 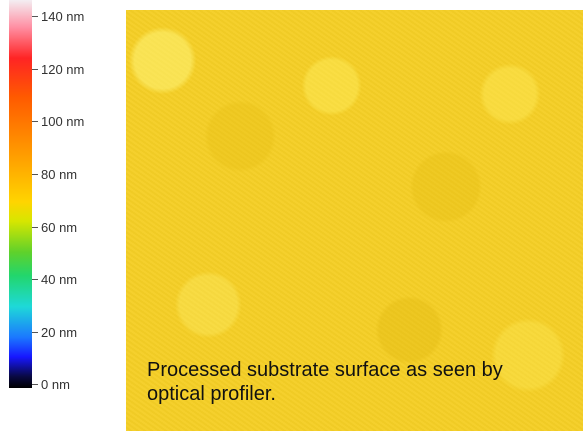 What do you see at coordinates (59, 227) in the screenshot?
I see `tick-label-60-nm: 60 nm` at bounding box center [59, 227].